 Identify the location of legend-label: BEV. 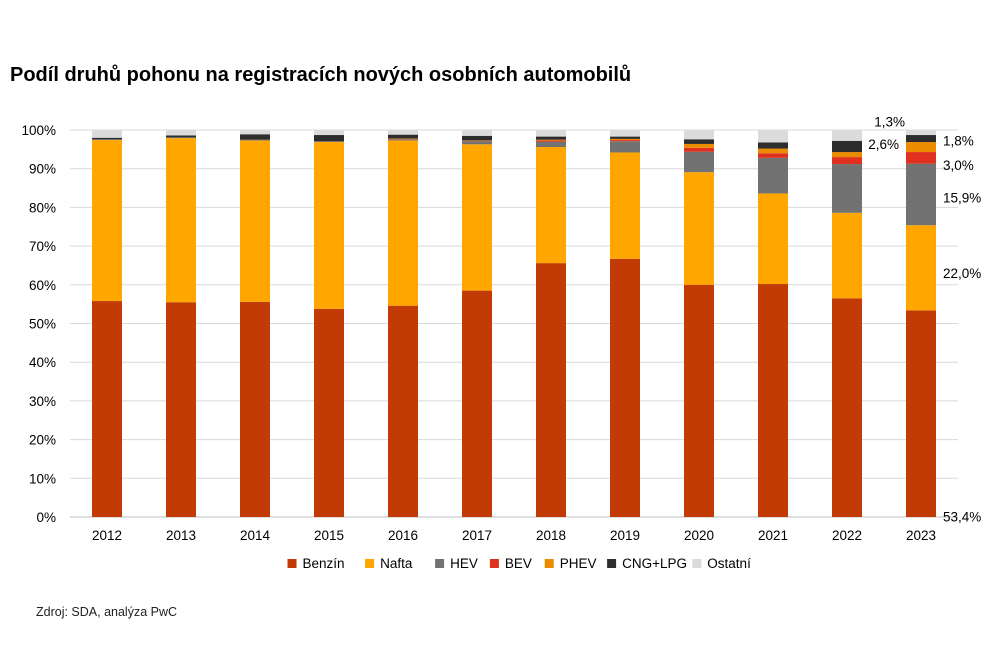
(518, 563).